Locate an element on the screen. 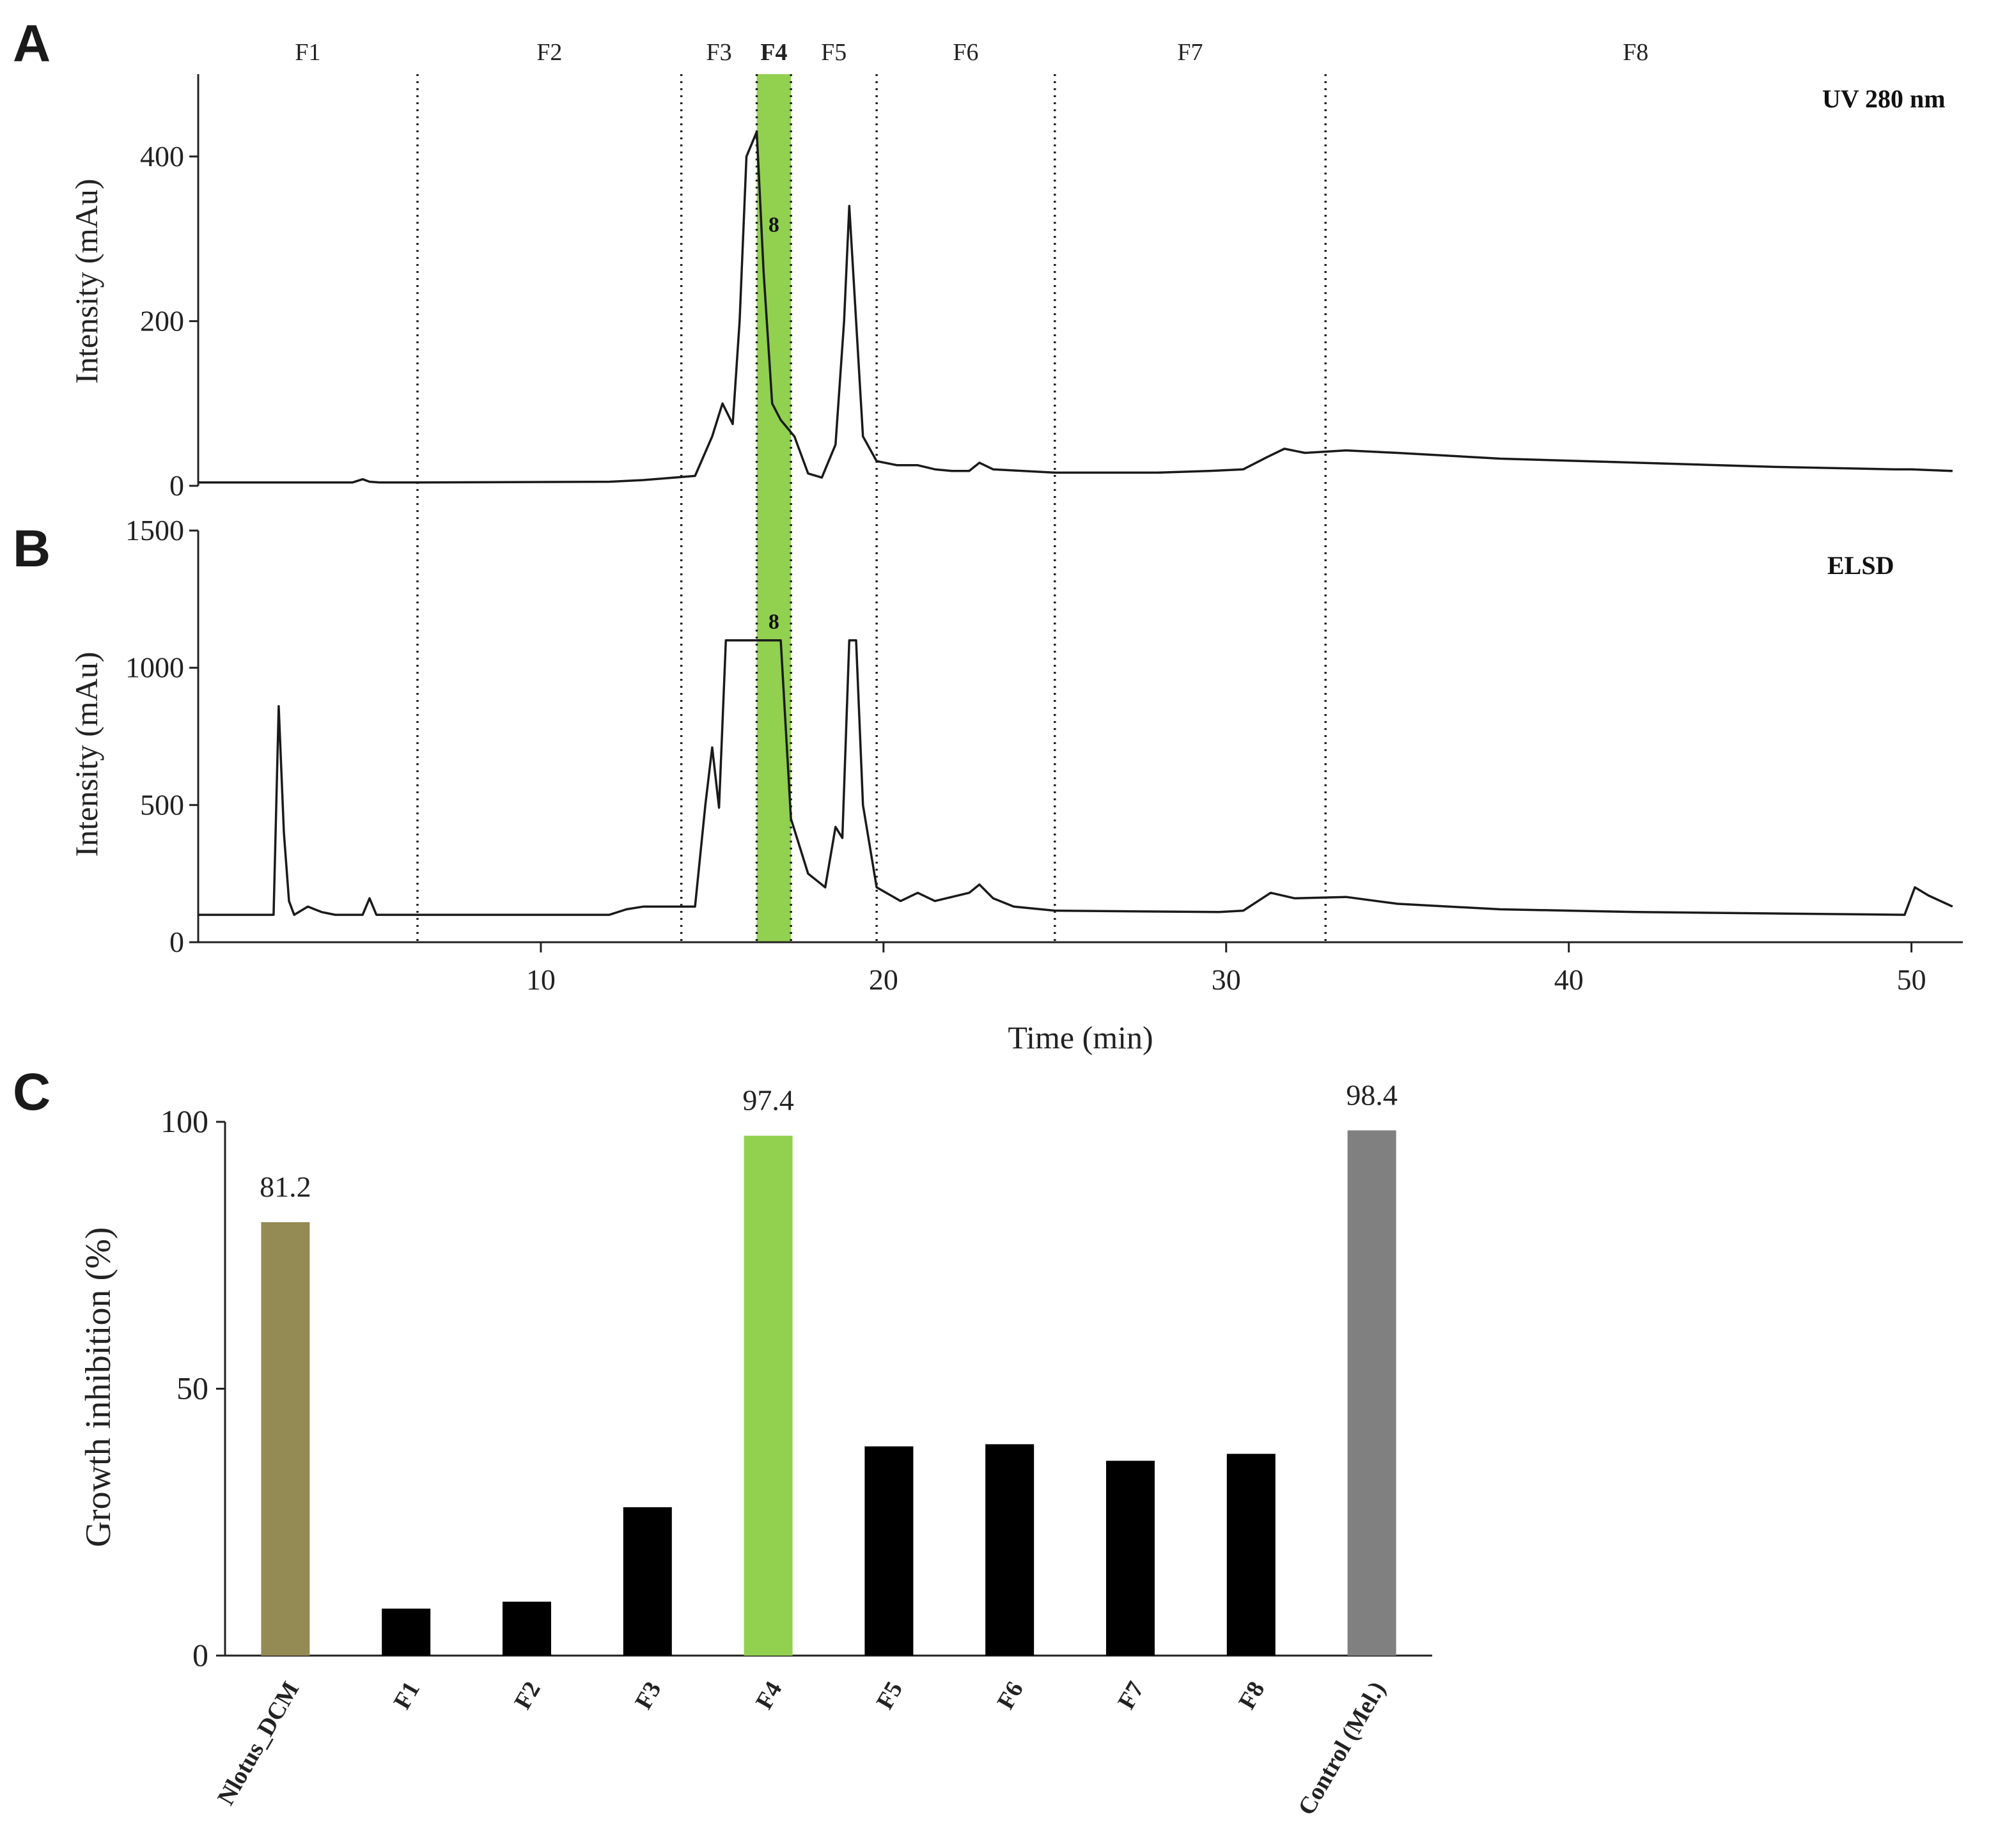 The height and width of the screenshot is (1848, 2014). bar-nlotus-dcm is located at coordinates (285, 1439).